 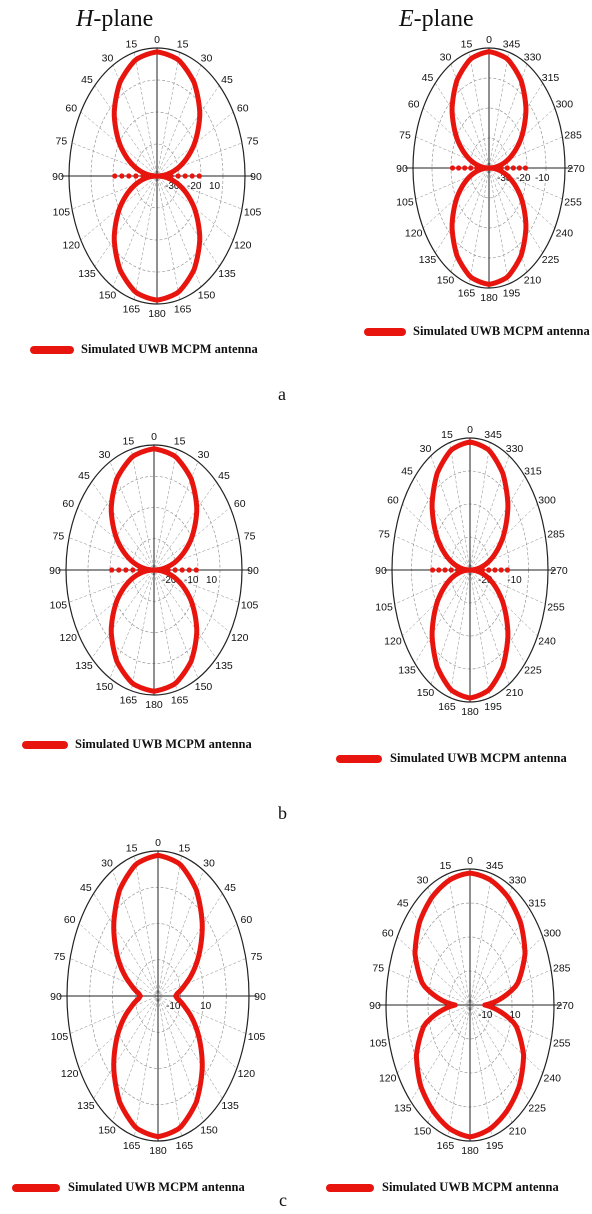 What do you see at coordinates (542, 178) in the screenshot?
I see `radial-tick-label: -10` at bounding box center [542, 178].